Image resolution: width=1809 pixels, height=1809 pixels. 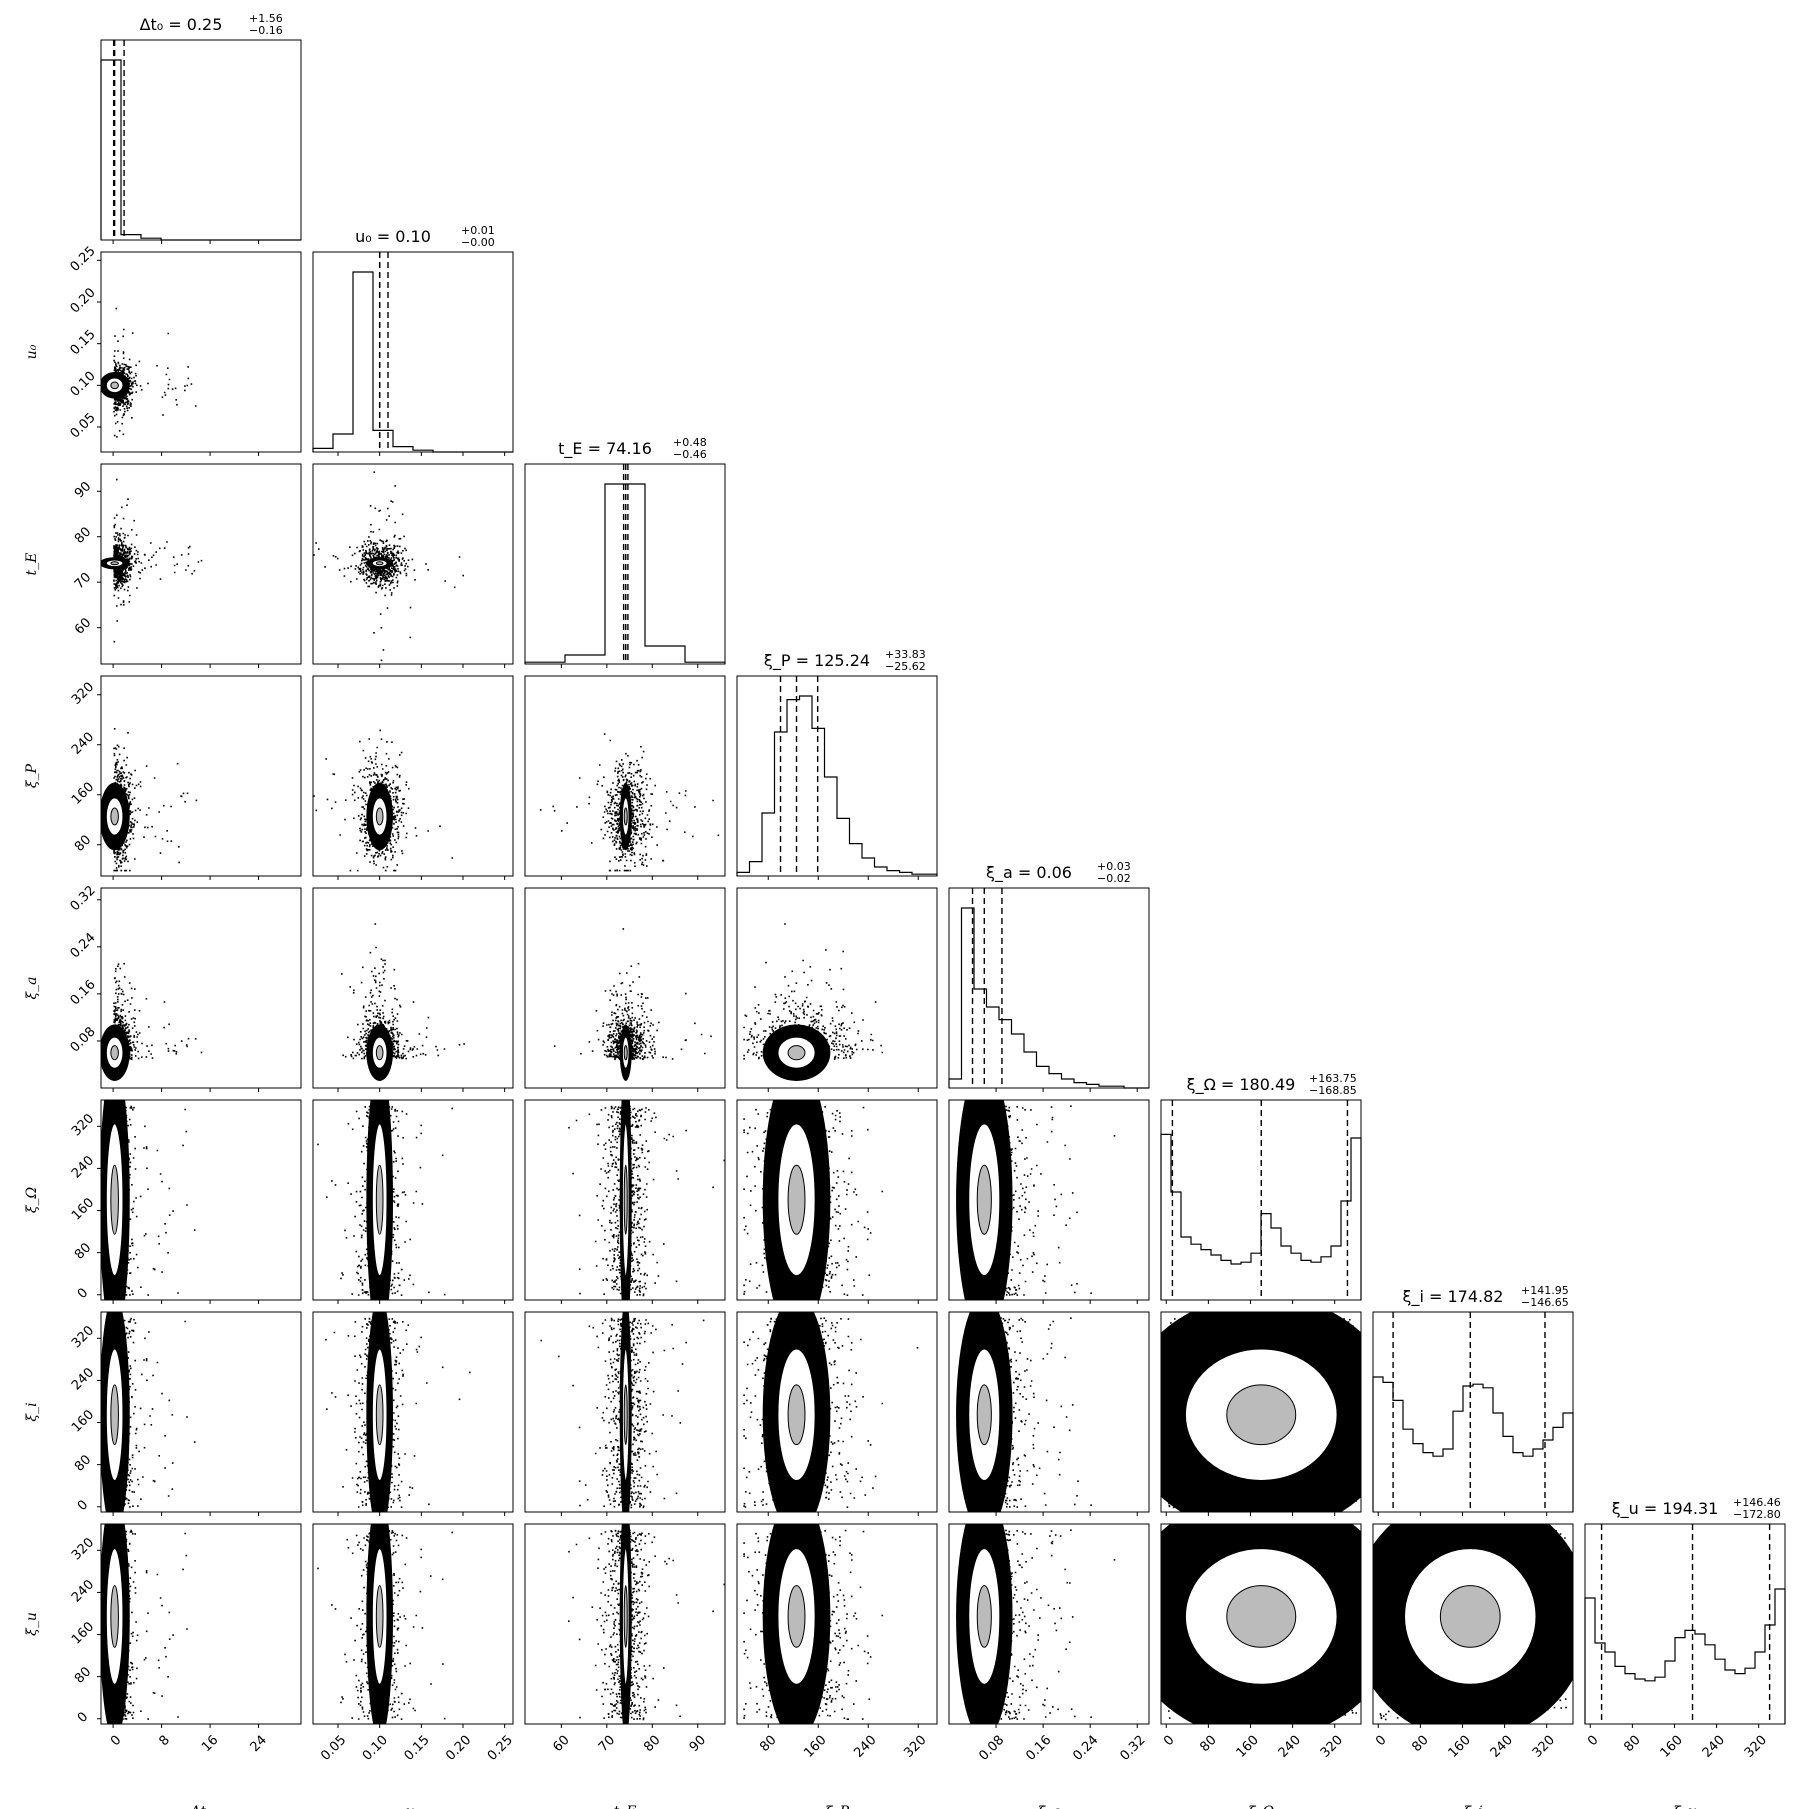 I want to click on xtick-label: 0.32, so click(x=1132, y=1748).